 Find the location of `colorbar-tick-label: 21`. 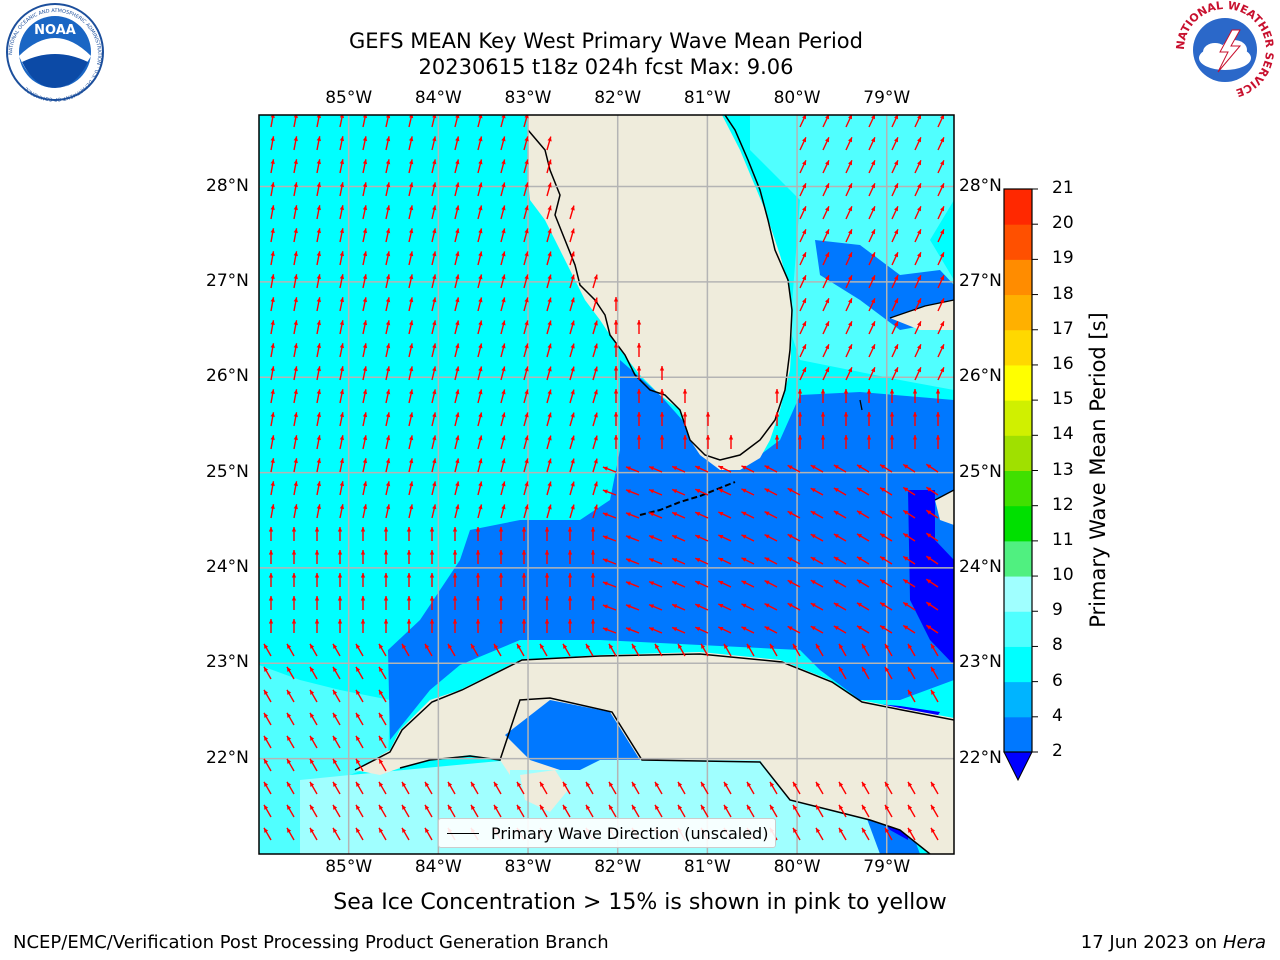

colorbar-tick-label: 21 is located at coordinates (1063, 188).